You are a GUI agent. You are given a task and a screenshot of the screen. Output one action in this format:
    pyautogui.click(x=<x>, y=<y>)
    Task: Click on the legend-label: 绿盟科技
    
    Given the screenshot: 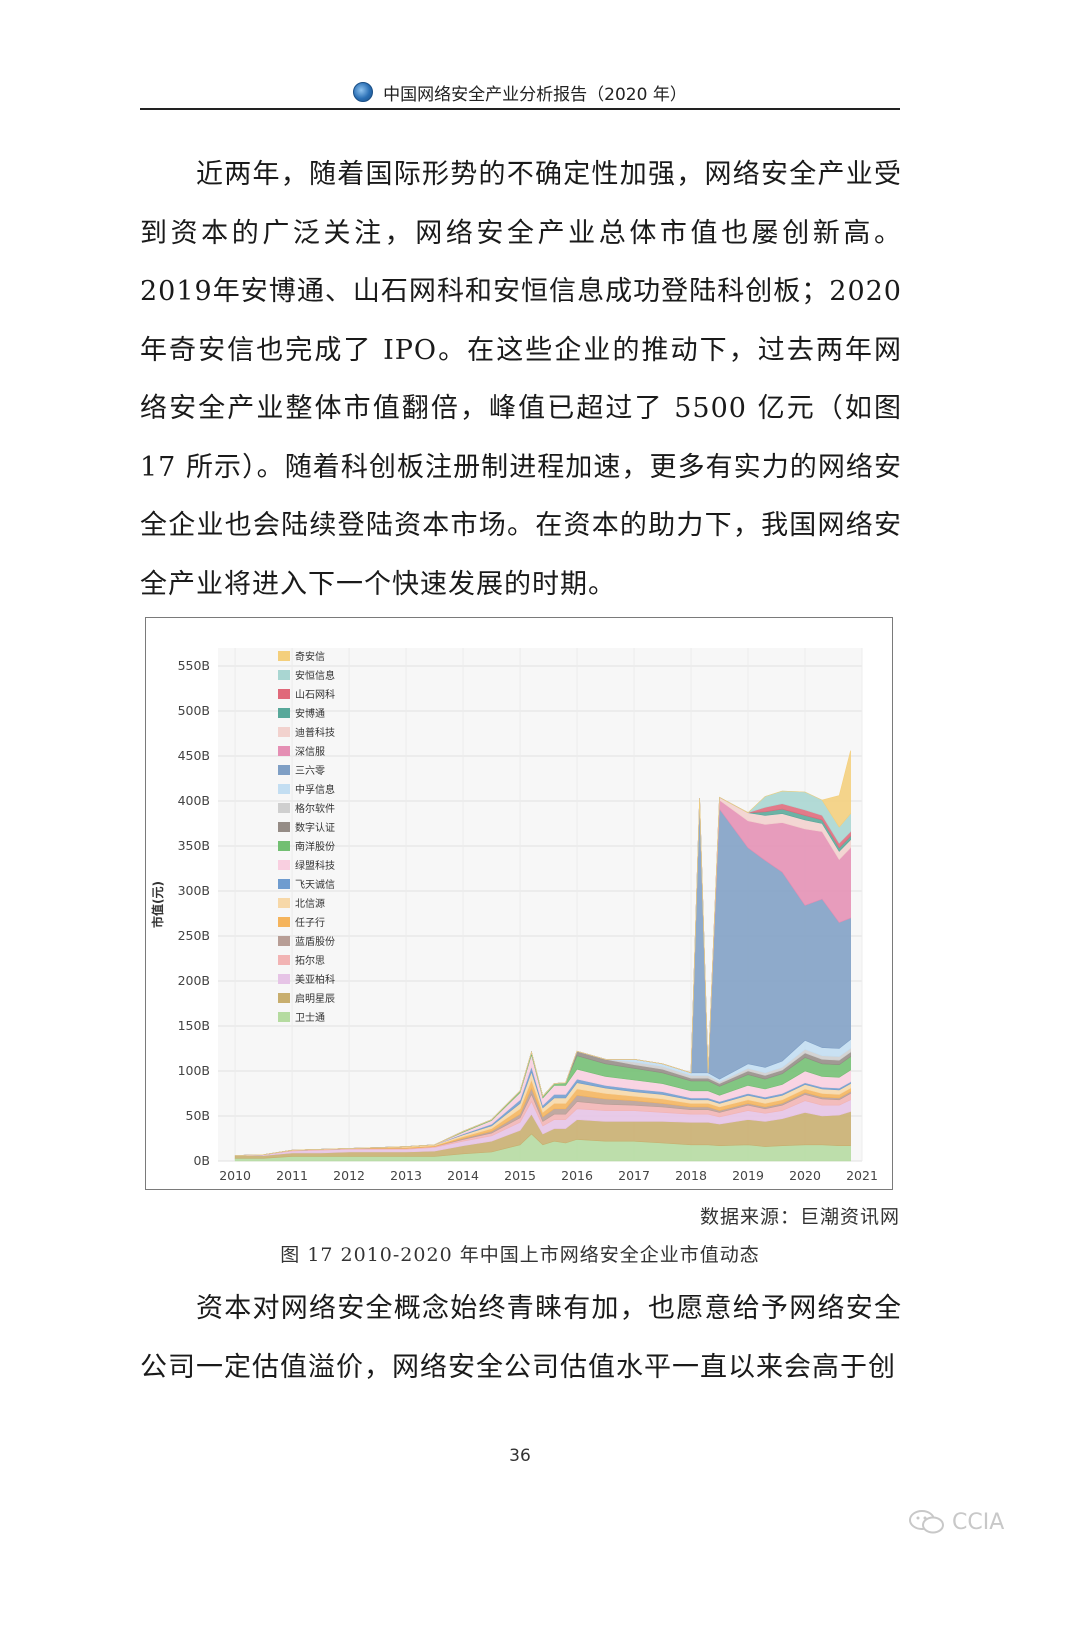 What is the action you would take?
    pyautogui.click(x=315, y=865)
    